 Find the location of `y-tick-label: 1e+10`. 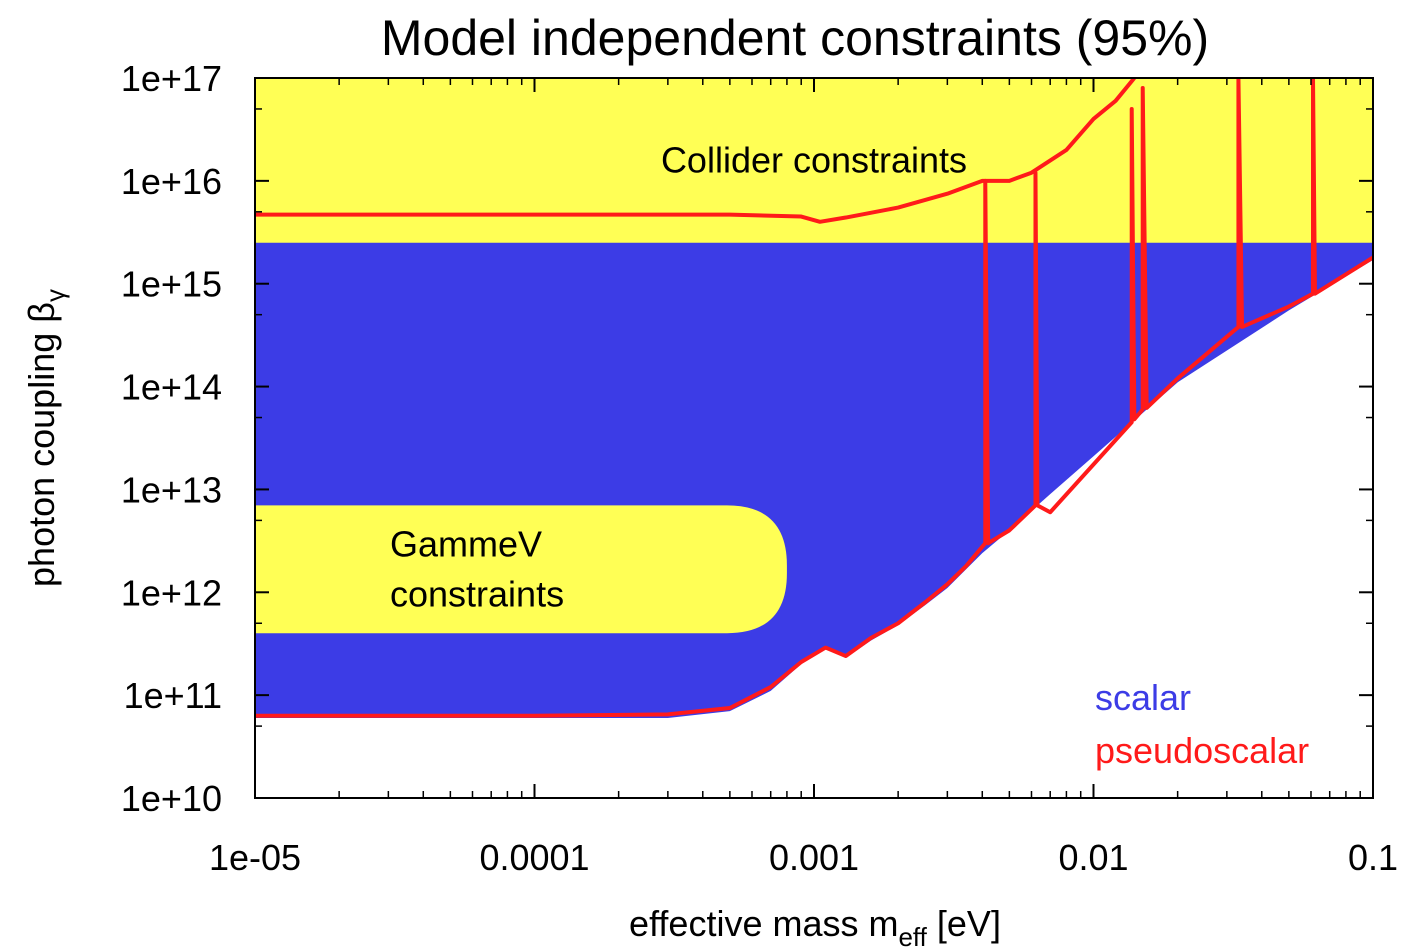

y-tick-label: 1e+10 is located at coordinates (171, 798).